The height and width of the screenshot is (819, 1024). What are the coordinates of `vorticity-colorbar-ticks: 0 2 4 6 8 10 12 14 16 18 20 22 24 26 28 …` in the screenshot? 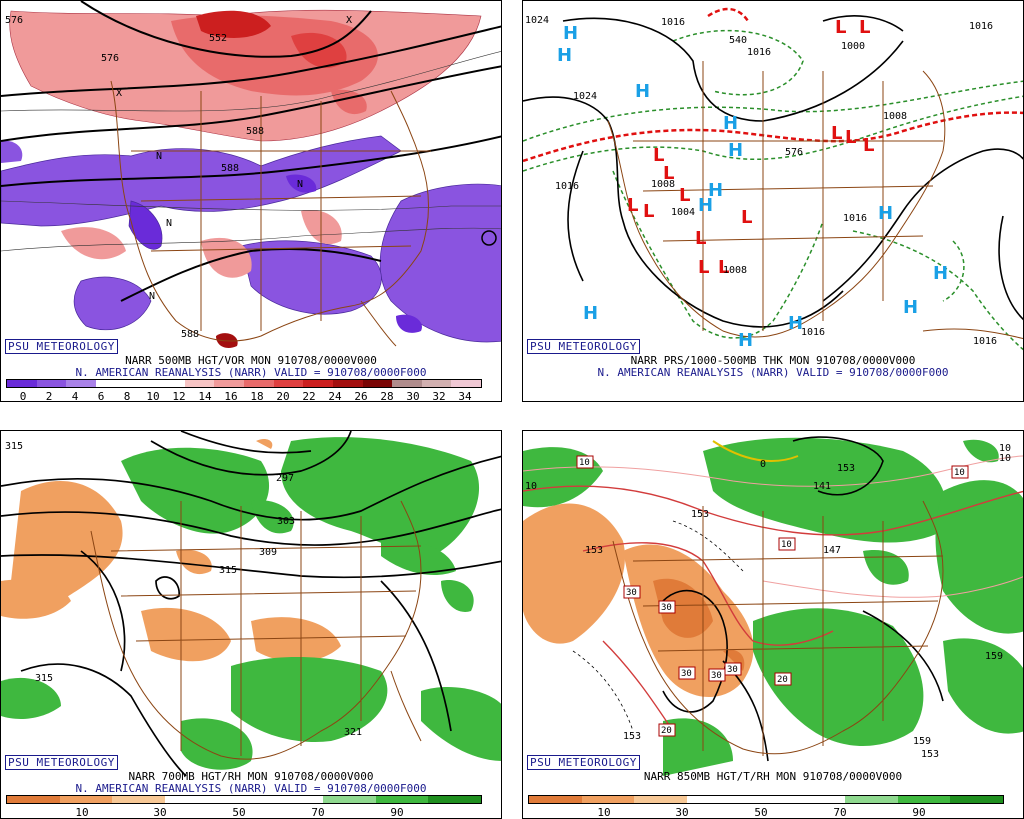 It's located at (244, 396).